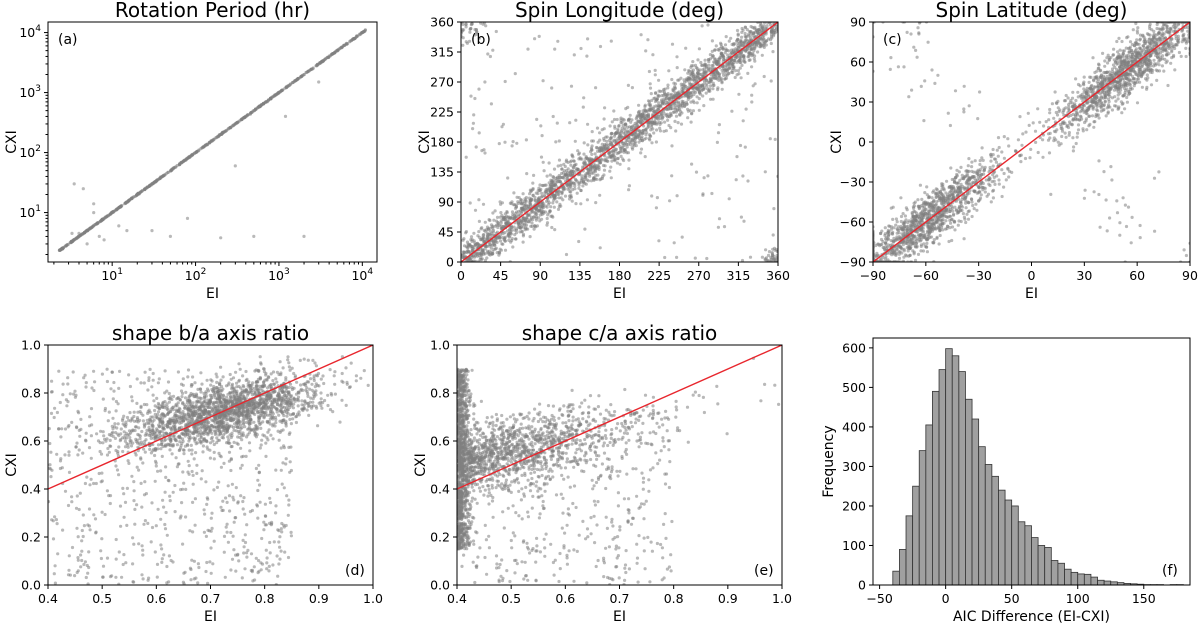  Describe the element at coordinates (540, 275) in the screenshot. I see `x-tick-label: 90` at that location.